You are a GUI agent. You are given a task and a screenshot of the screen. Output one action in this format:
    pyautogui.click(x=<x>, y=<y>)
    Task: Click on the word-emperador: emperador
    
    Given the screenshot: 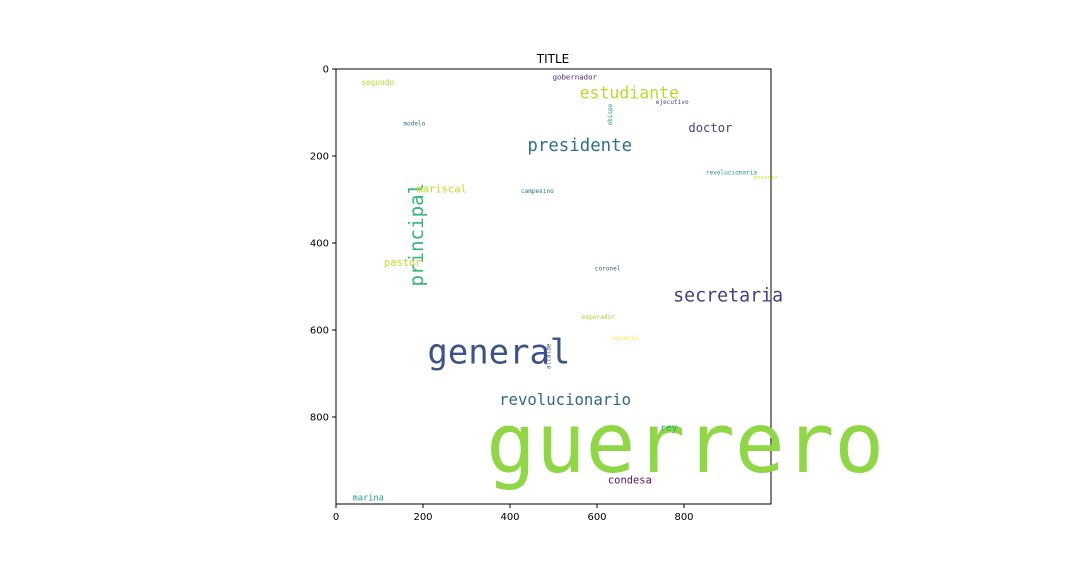 What is the action you would take?
    pyautogui.click(x=598, y=317)
    